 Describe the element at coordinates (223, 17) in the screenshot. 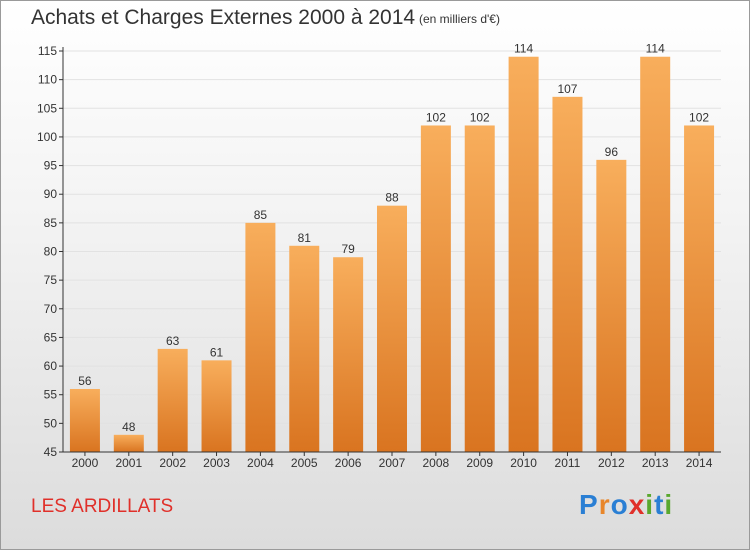

I see `chart-title: Achats et Charges Externes 2000 à 2014` at that location.